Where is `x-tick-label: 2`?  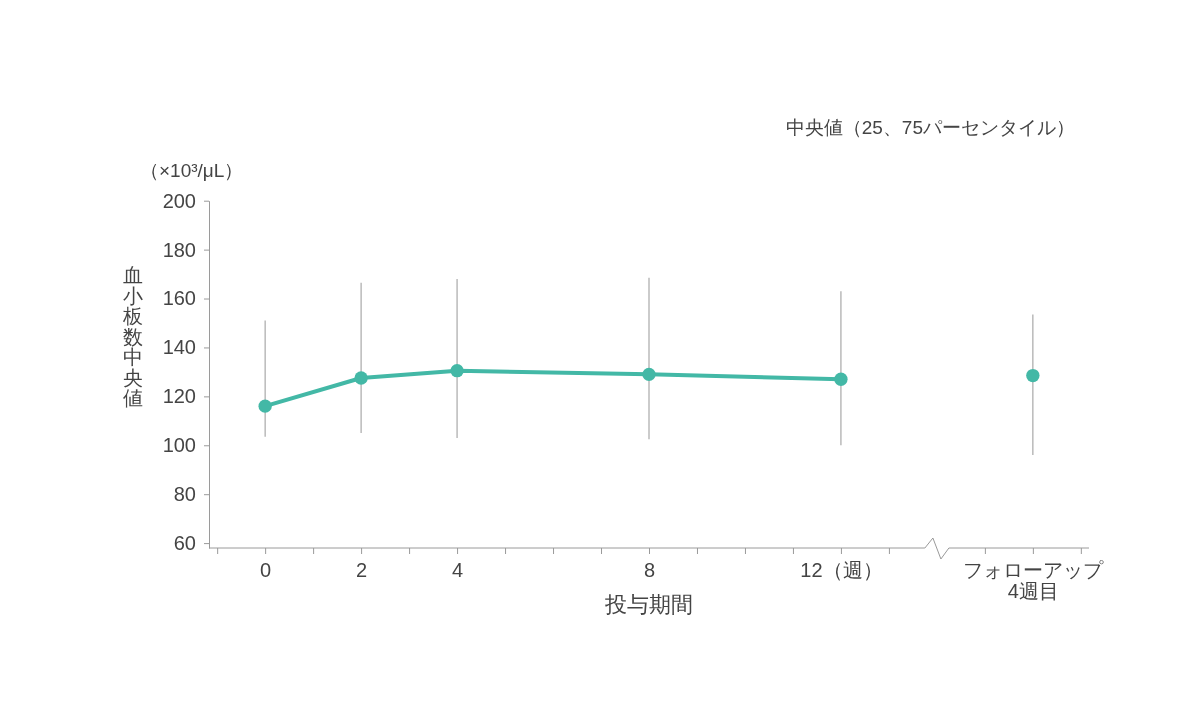
x-tick-label: 2 is located at coordinates (362, 570).